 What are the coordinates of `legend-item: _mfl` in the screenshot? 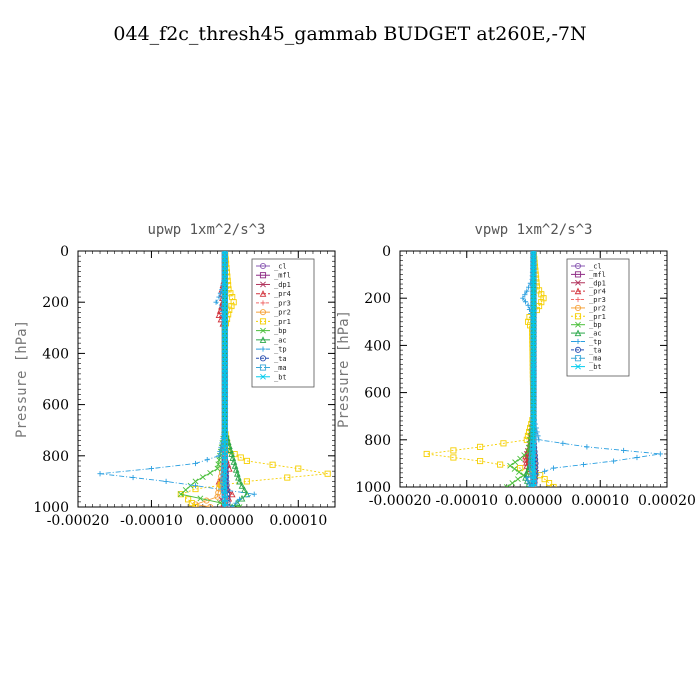 It's located at (273, 276).